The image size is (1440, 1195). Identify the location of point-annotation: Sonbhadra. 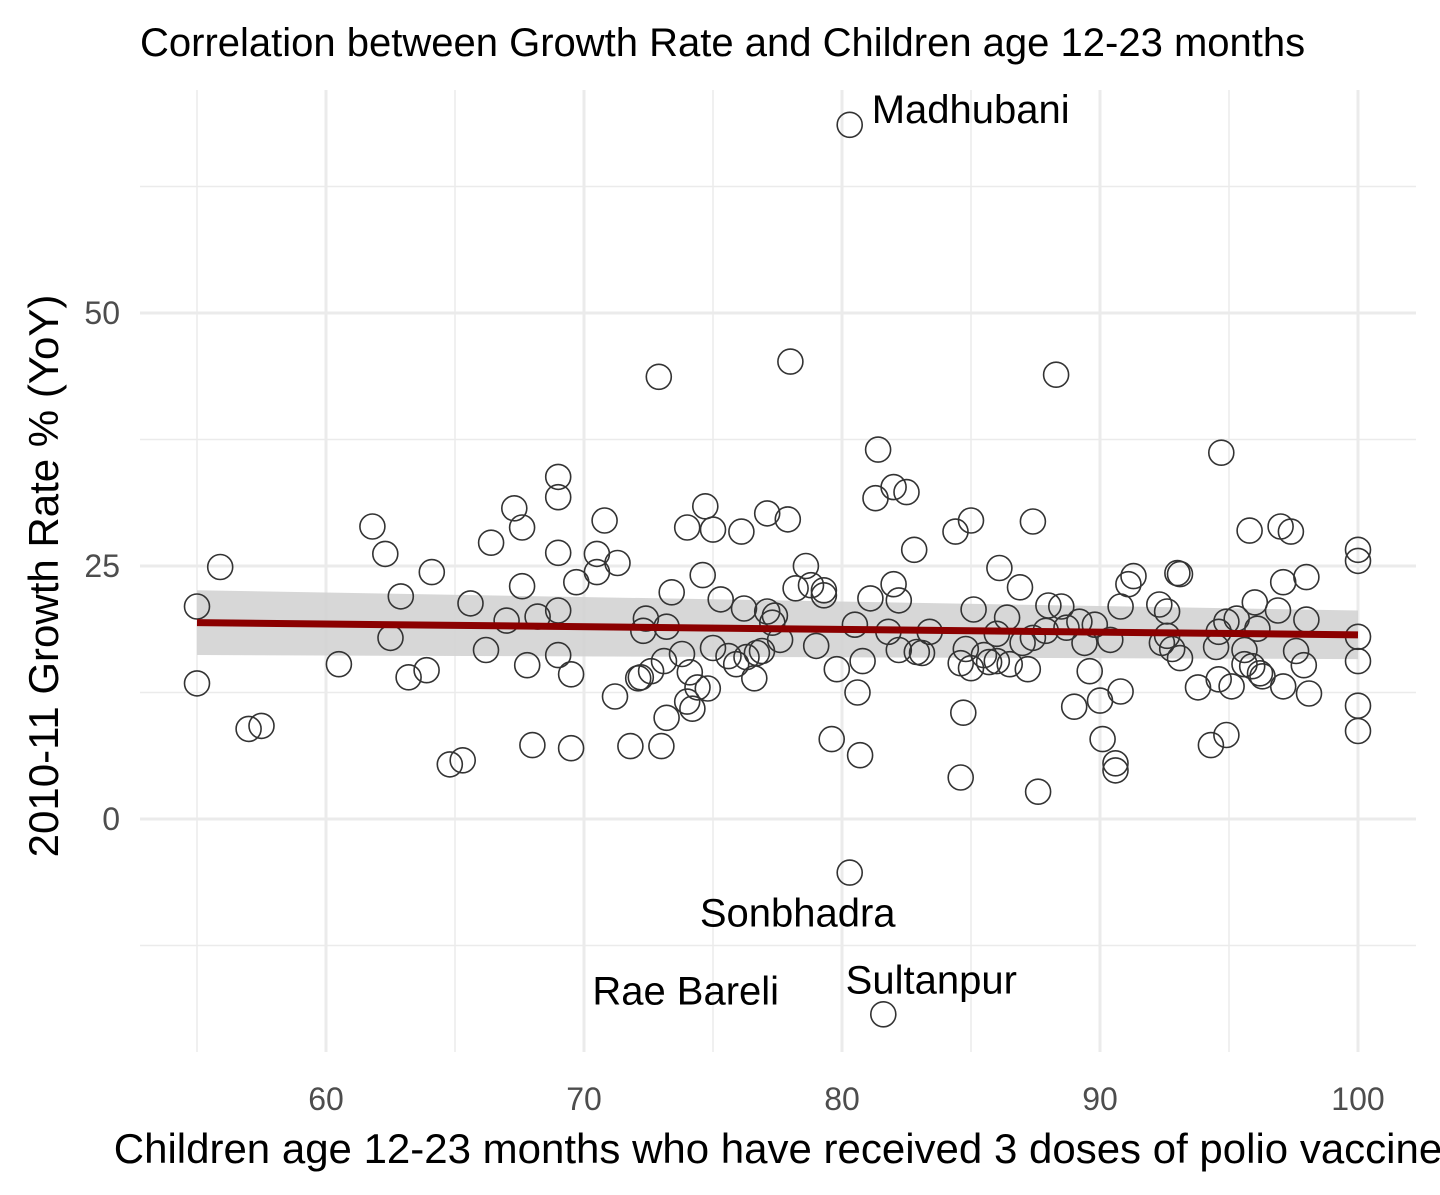
(798, 914).